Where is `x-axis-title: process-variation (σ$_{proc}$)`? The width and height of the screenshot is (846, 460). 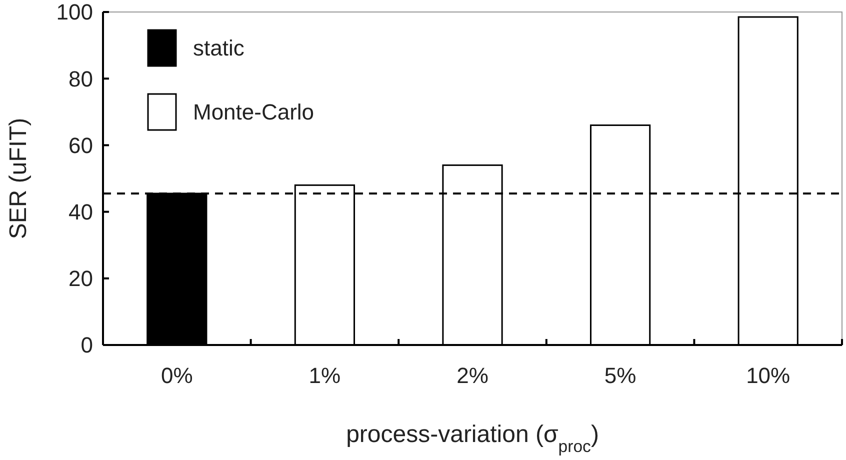 x-axis-title: process-variation (σ$_{proc}$) is located at coordinates (472, 438).